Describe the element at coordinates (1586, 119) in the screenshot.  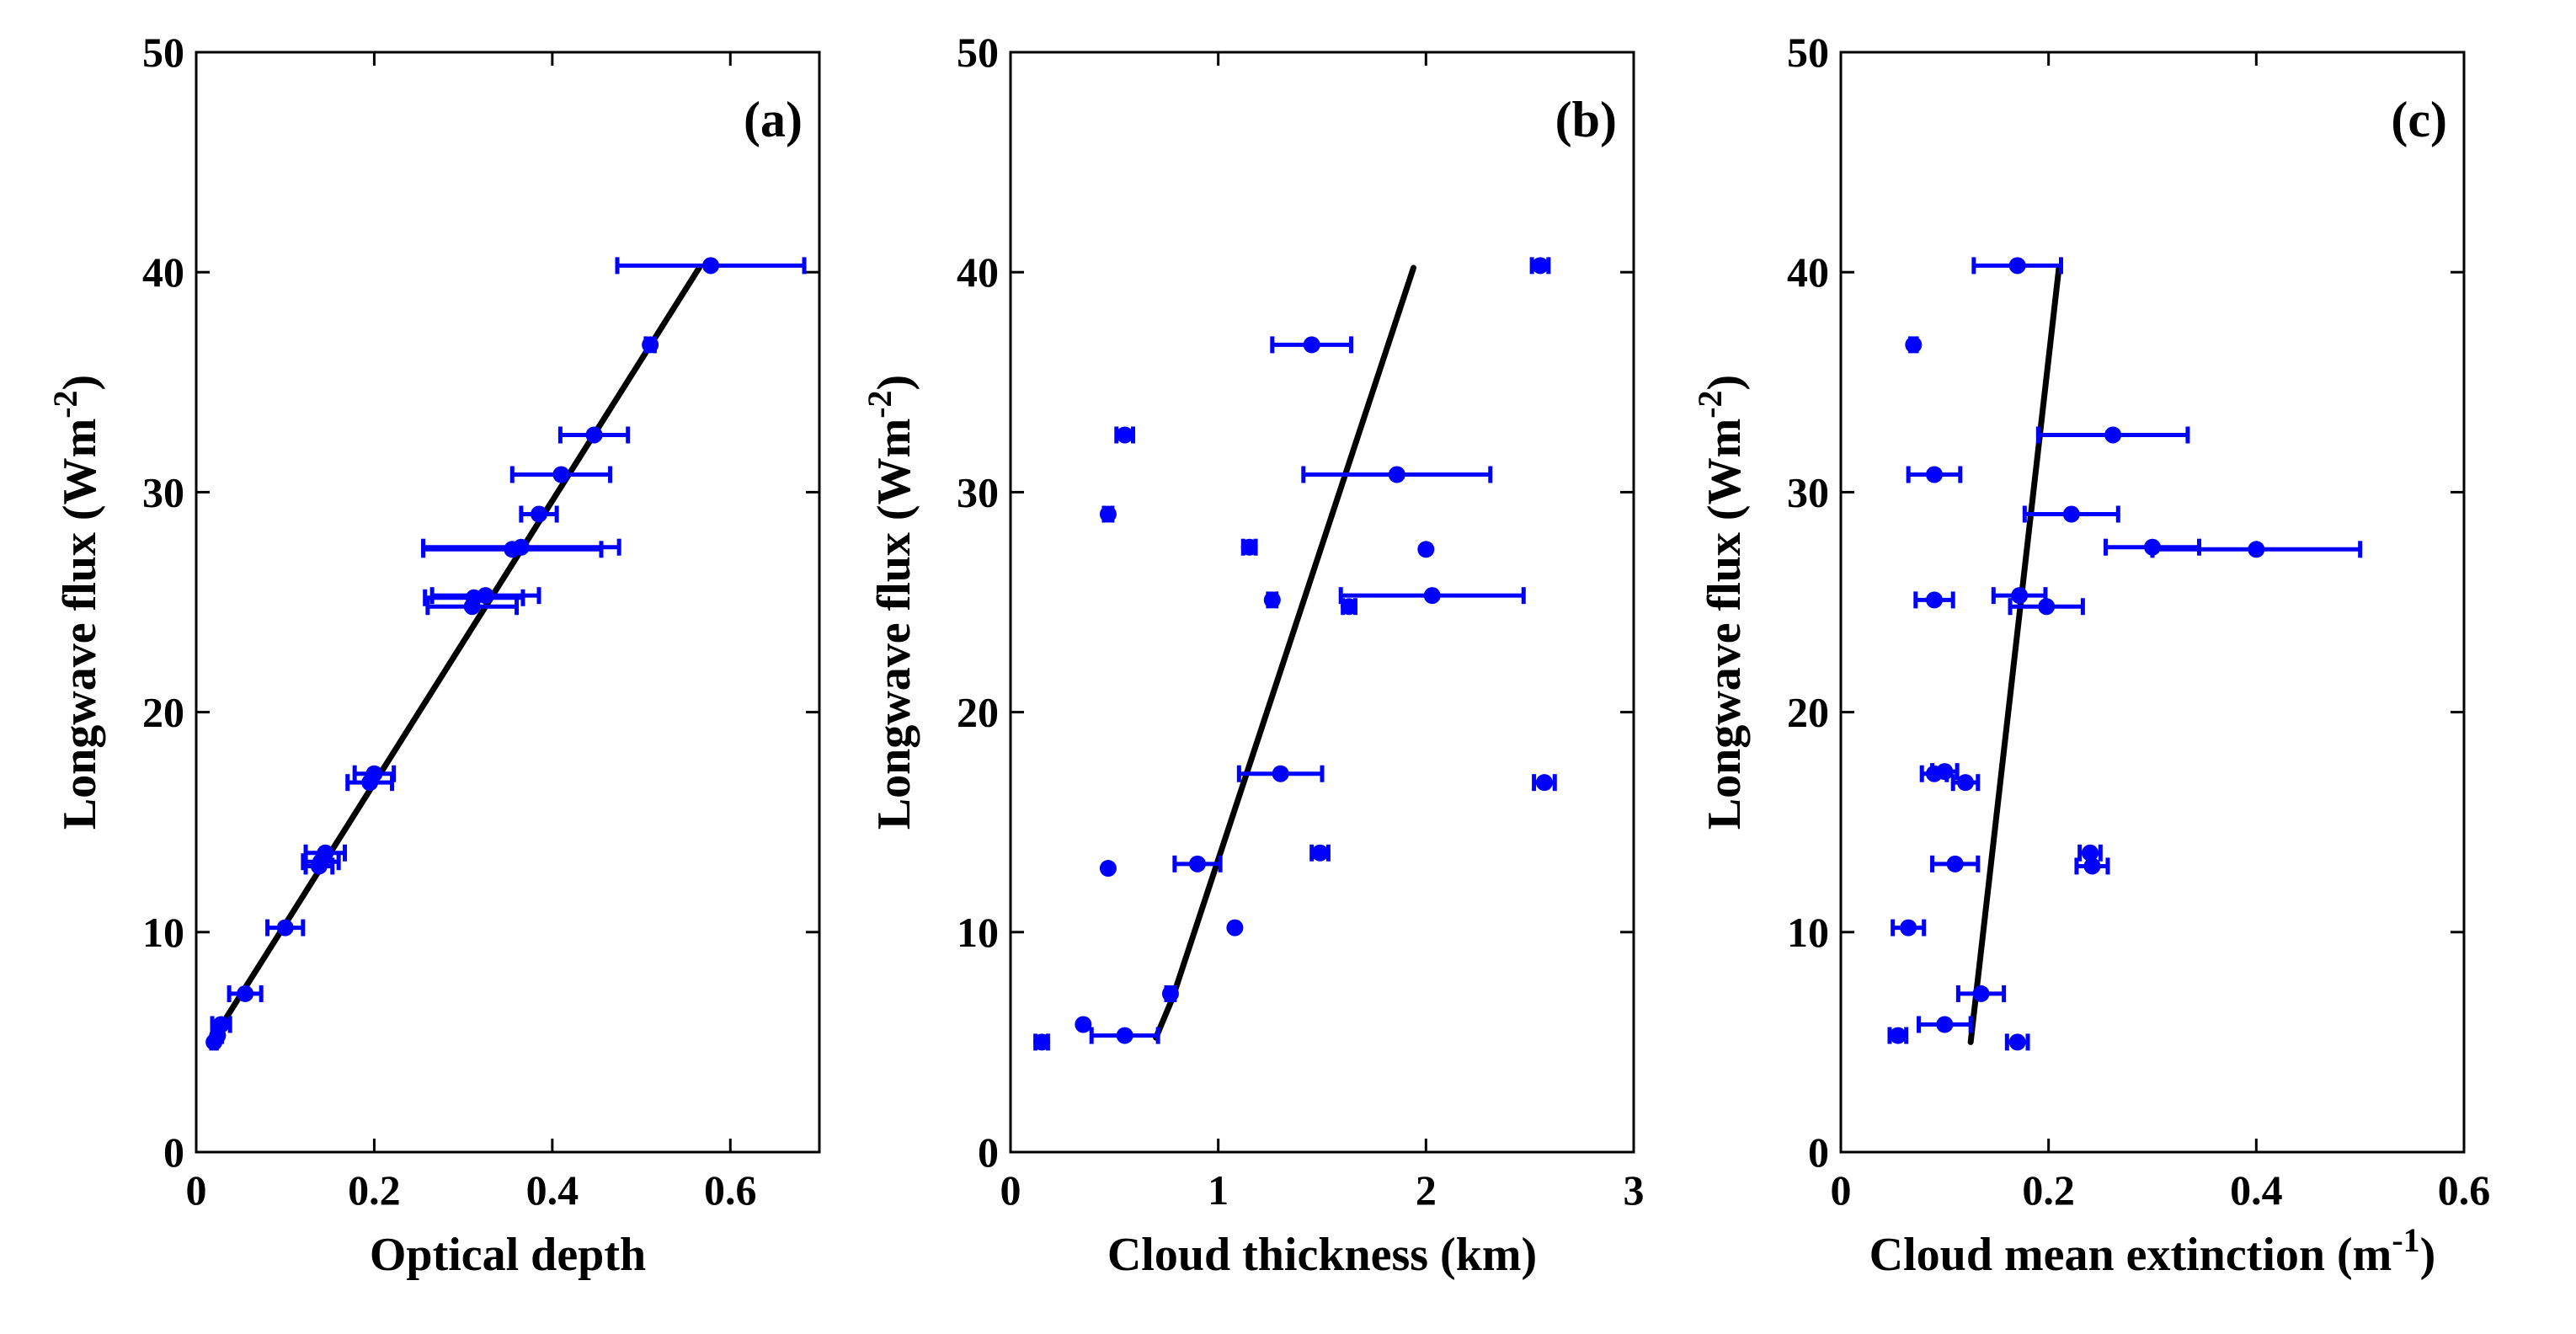
I see `panel-b-label: (b)` at that location.